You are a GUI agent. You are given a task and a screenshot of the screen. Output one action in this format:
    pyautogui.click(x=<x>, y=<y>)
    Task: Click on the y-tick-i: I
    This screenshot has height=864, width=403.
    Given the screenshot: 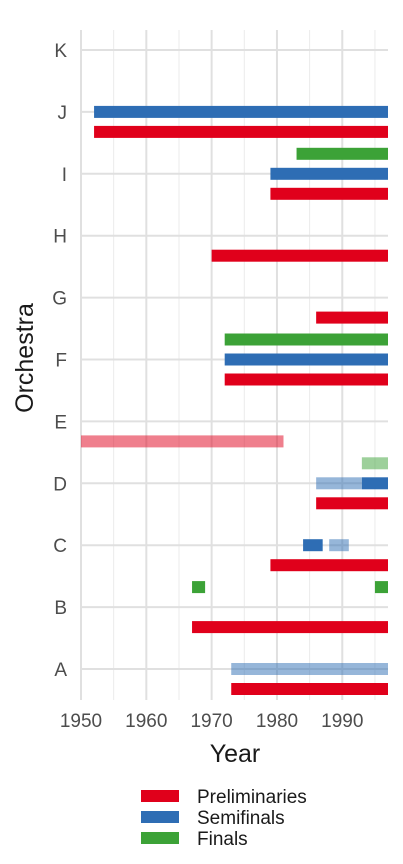 What is the action you would take?
    pyautogui.click(x=64, y=175)
    